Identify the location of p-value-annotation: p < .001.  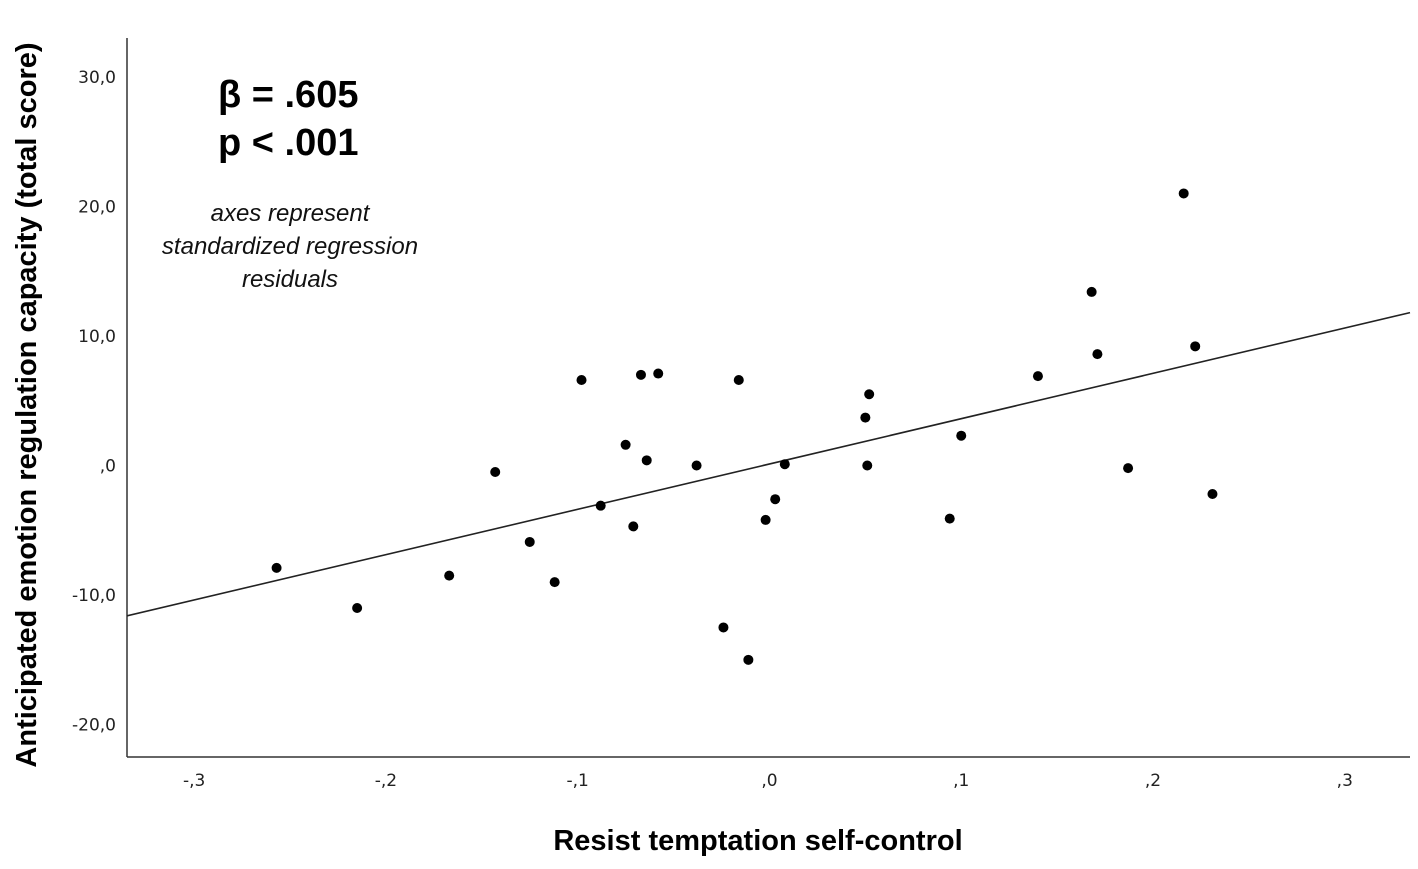
(288, 143).